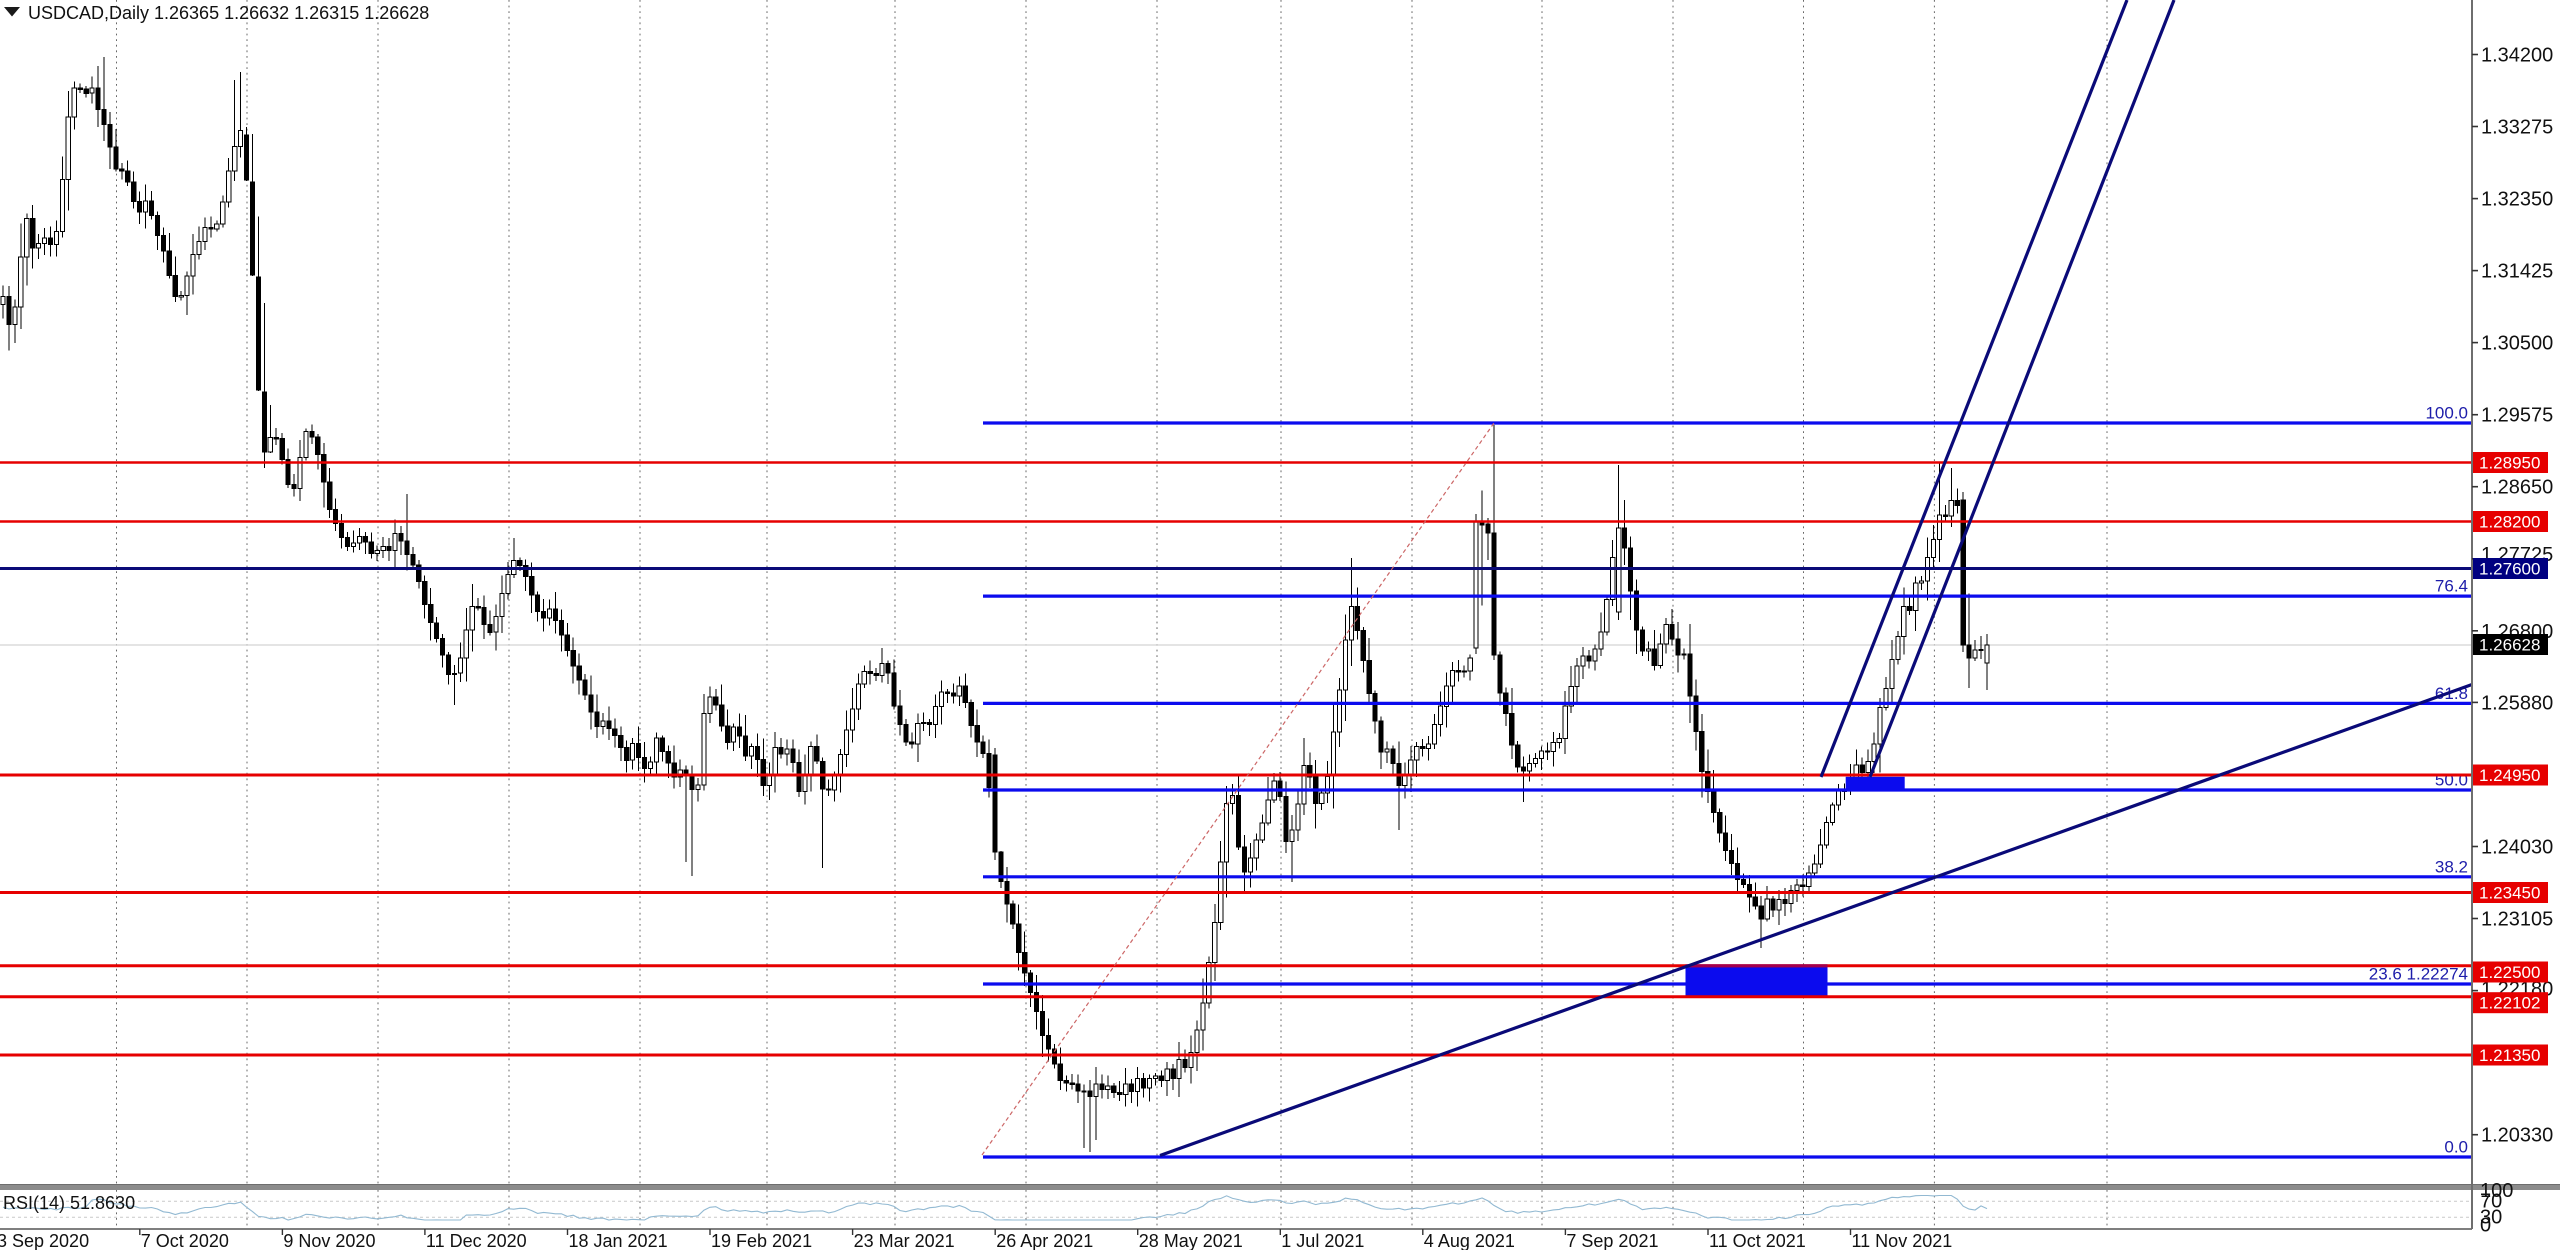  What do you see at coordinates (2485, 1226) in the screenshot?
I see `svg-text: 0` at bounding box center [2485, 1226].